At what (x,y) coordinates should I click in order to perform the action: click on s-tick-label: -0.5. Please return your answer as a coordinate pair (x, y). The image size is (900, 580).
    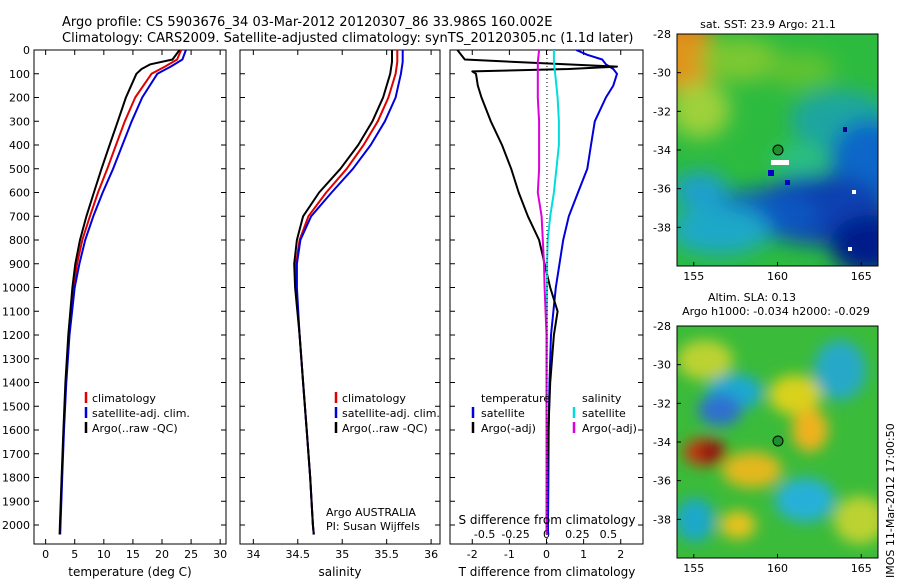
    Looking at the image, I should click on (484, 534).